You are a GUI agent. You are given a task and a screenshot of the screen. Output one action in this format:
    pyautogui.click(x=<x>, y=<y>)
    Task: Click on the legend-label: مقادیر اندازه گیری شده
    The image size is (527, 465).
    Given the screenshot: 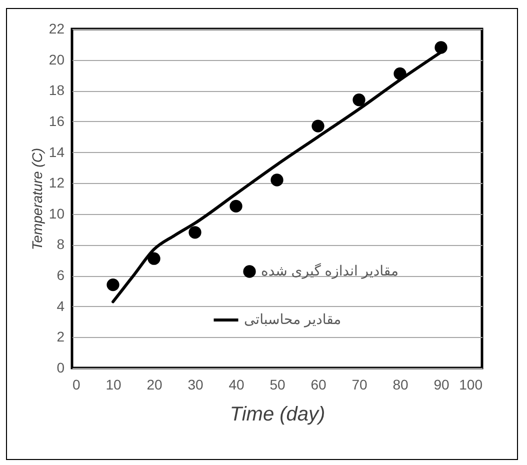 What is the action you would take?
    pyautogui.click(x=329, y=271)
    